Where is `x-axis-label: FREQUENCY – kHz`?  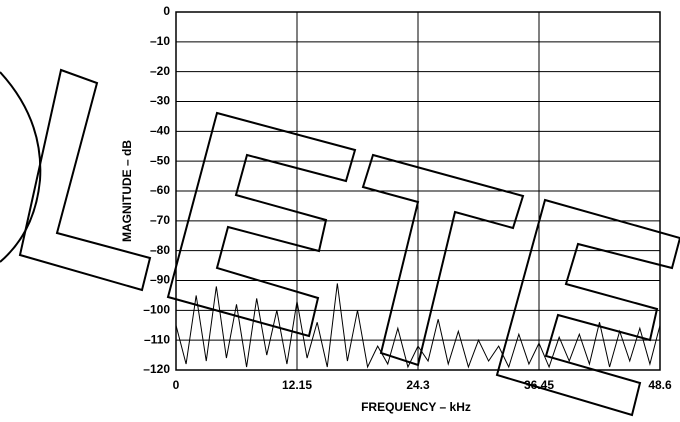
x-axis-label: FREQUENCY – kHz is located at coordinates (416, 407).